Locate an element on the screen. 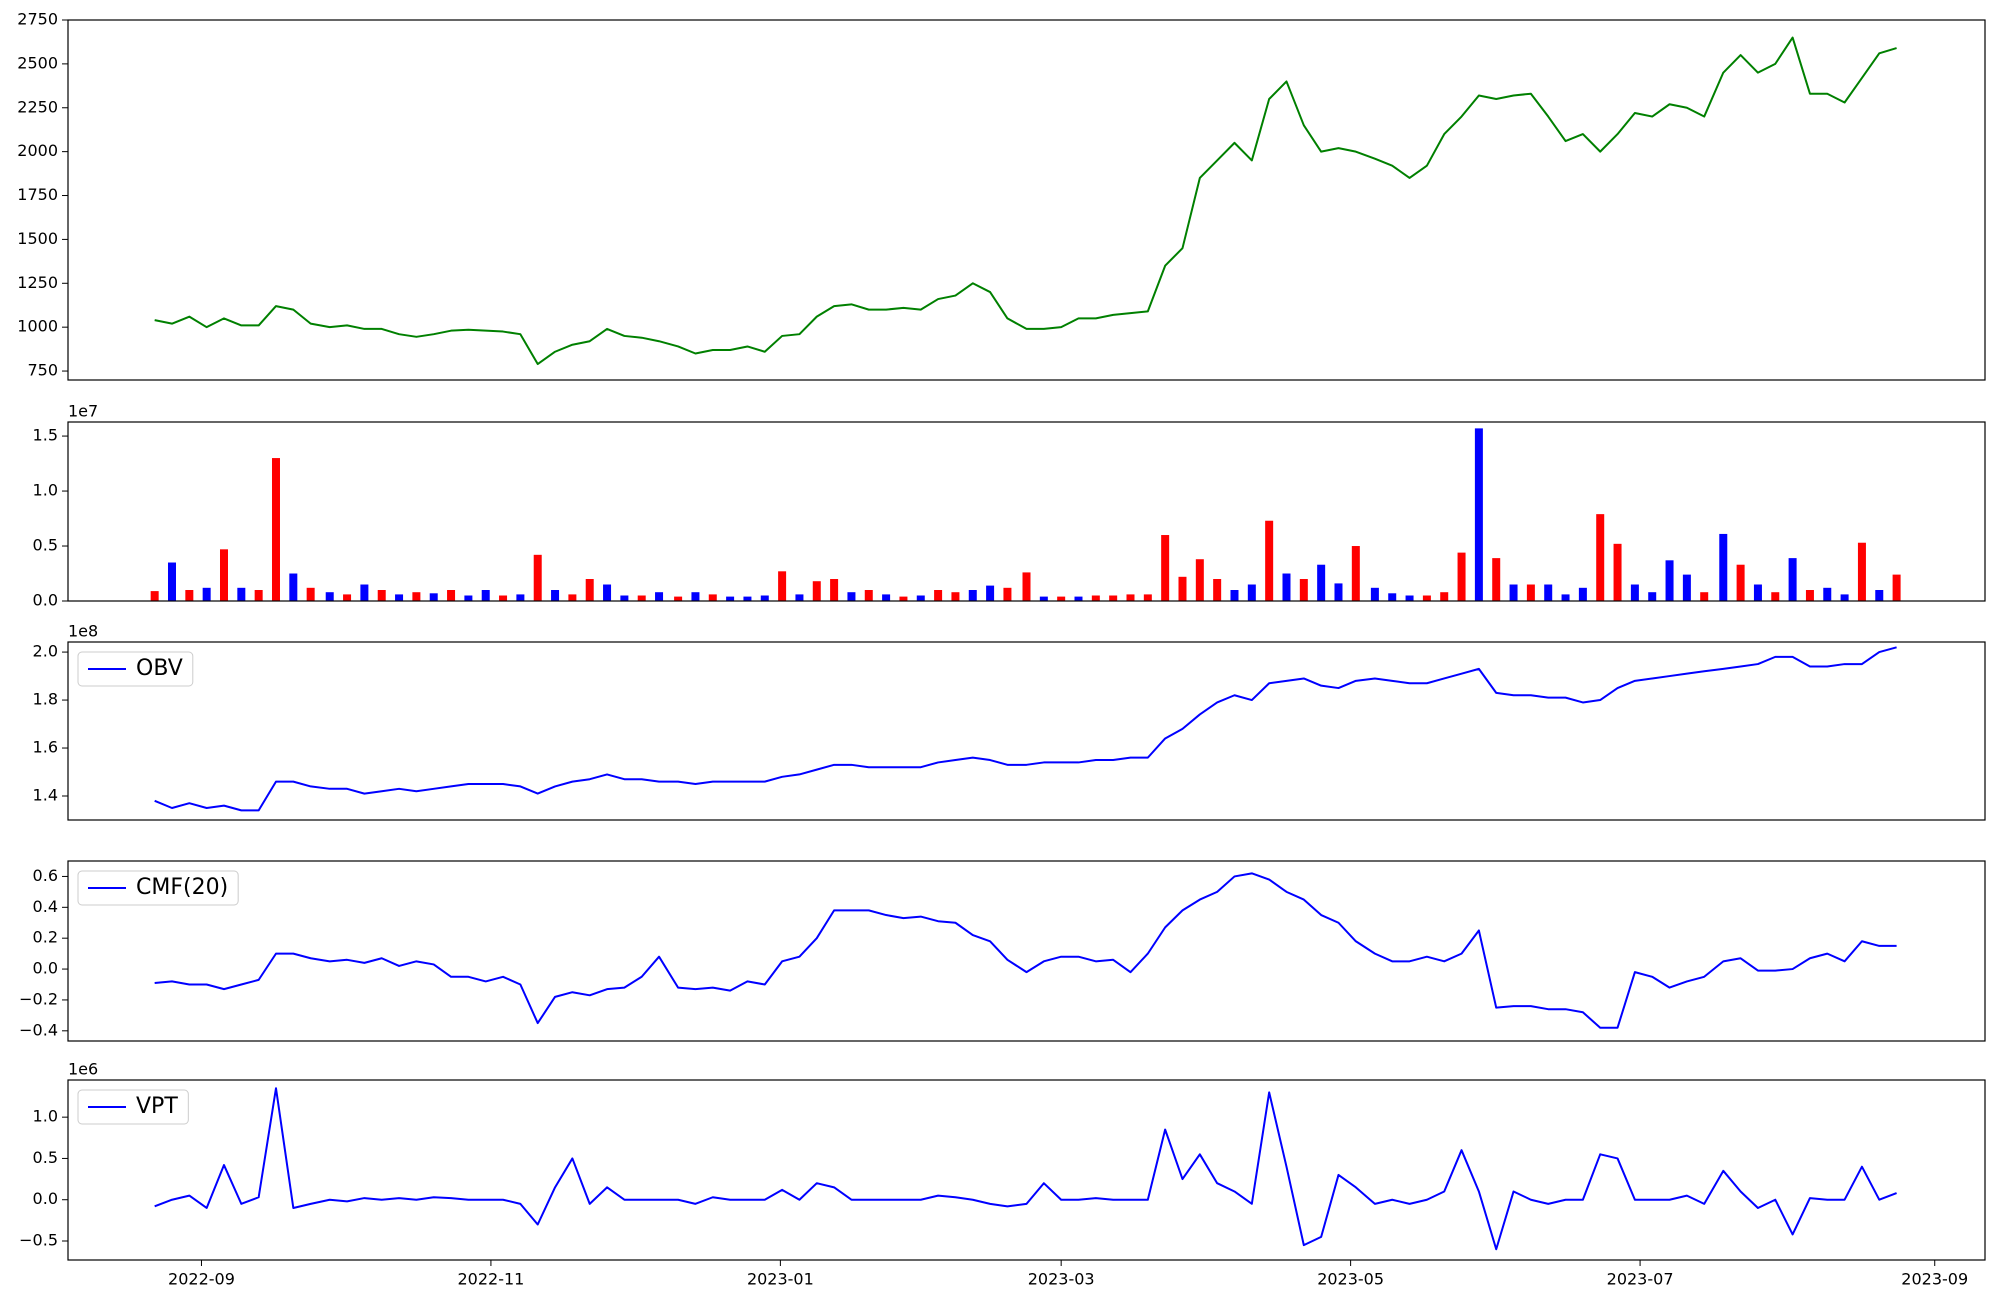  y-tick-label: 2250 is located at coordinates (37, 106).